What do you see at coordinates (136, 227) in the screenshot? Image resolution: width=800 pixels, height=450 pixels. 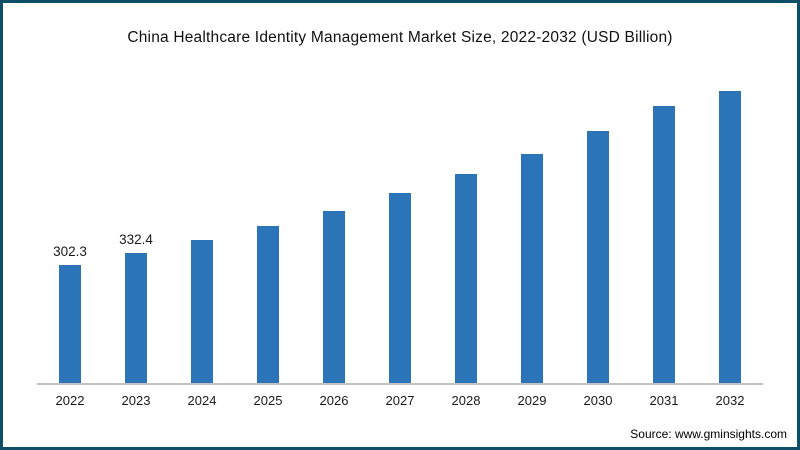 I see `bar-column: 332.4` at bounding box center [136, 227].